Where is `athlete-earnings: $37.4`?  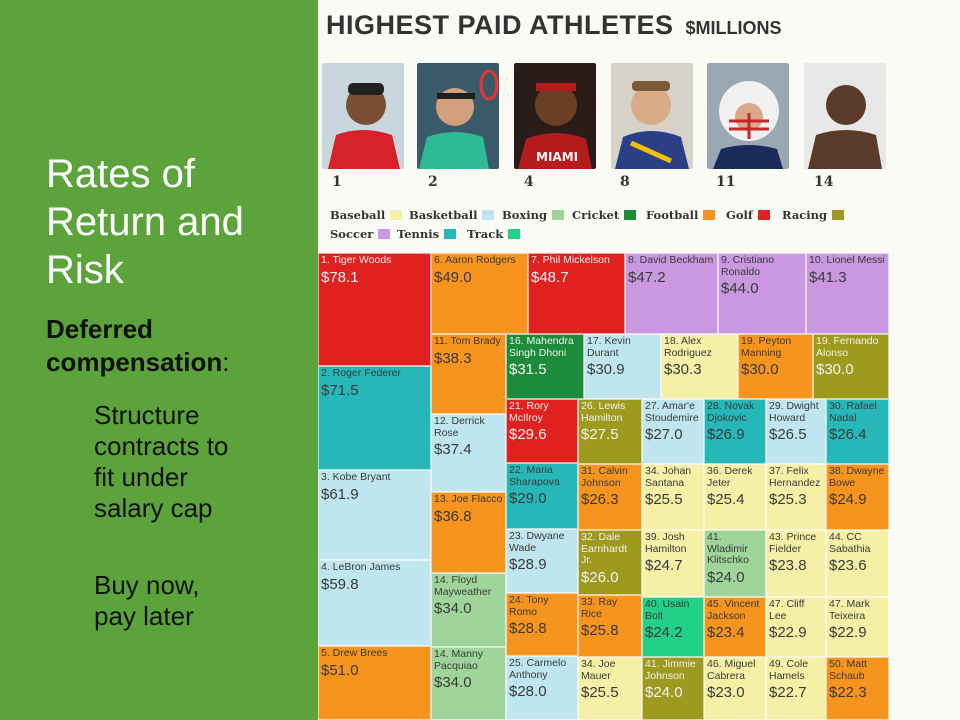 athlete-earnings: $37.4 is located at coordinates (453, 449).